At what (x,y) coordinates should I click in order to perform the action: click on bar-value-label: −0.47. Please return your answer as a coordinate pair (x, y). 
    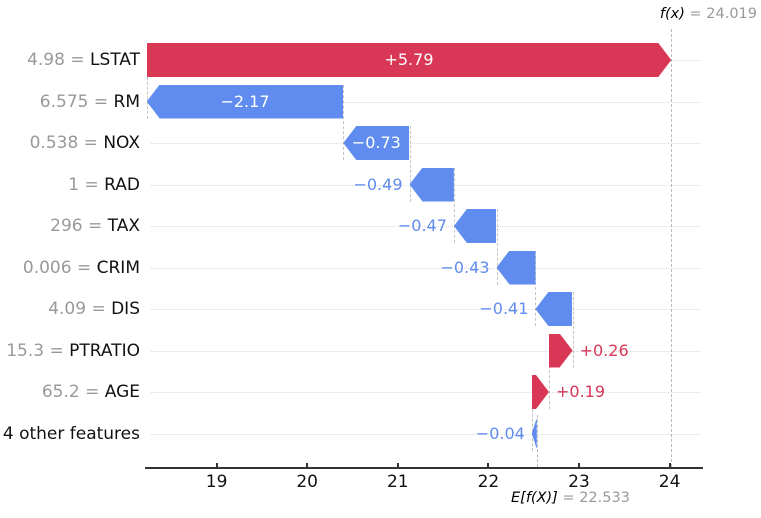
    Looking at the image, I should click on (422, 225).